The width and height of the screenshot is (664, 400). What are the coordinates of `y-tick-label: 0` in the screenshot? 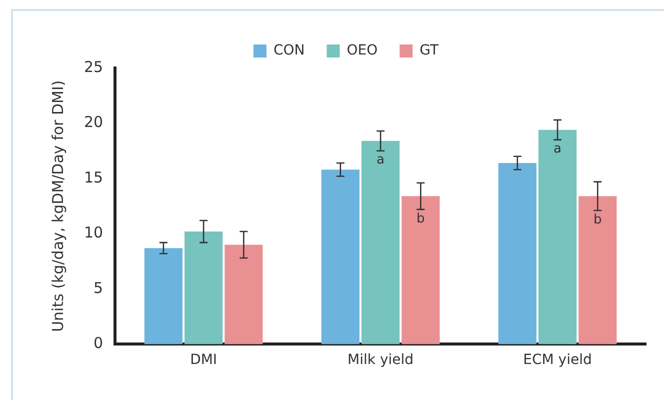 It's located at (99, 343).